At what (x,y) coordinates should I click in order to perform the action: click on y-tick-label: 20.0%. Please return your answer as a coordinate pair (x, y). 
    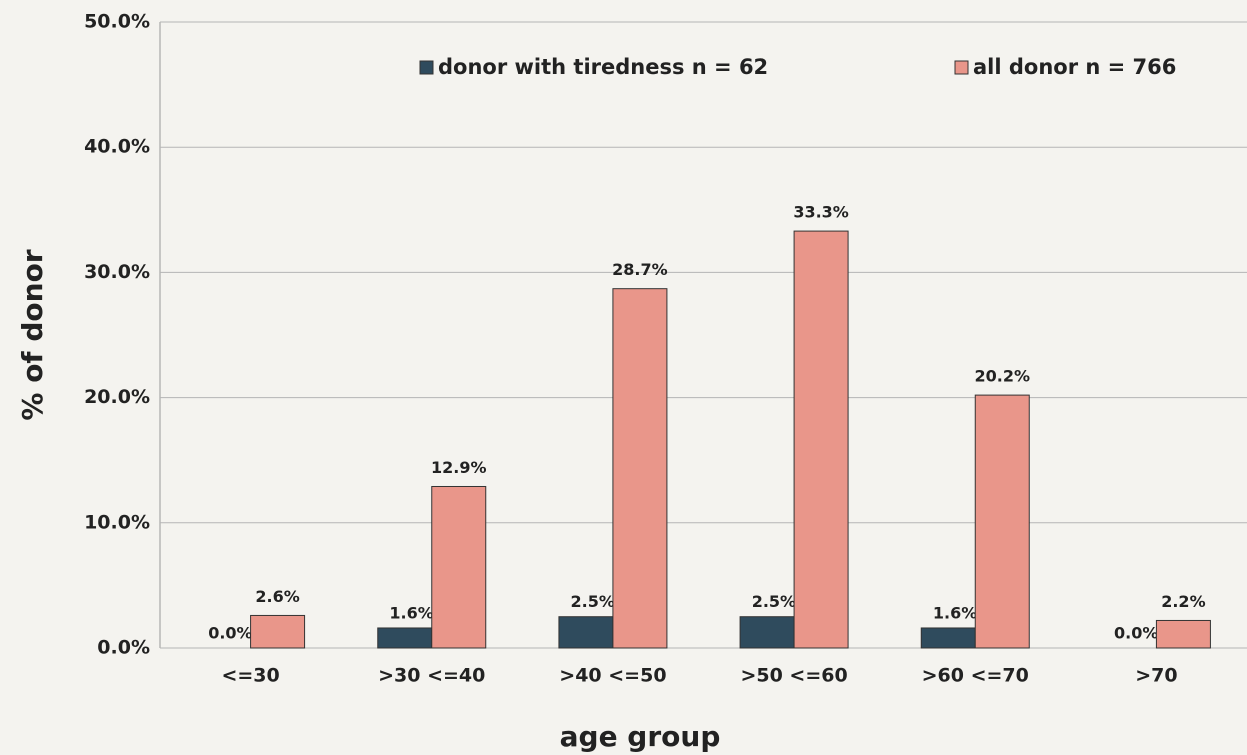
    Looking at the image, I should click on (117, 397).